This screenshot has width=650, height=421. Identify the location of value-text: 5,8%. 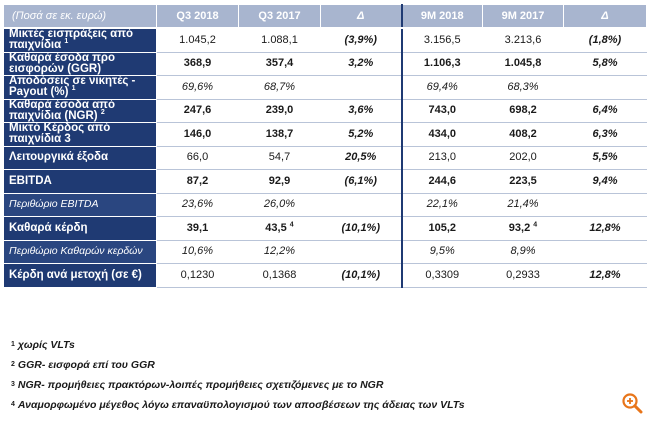
(605, 63).